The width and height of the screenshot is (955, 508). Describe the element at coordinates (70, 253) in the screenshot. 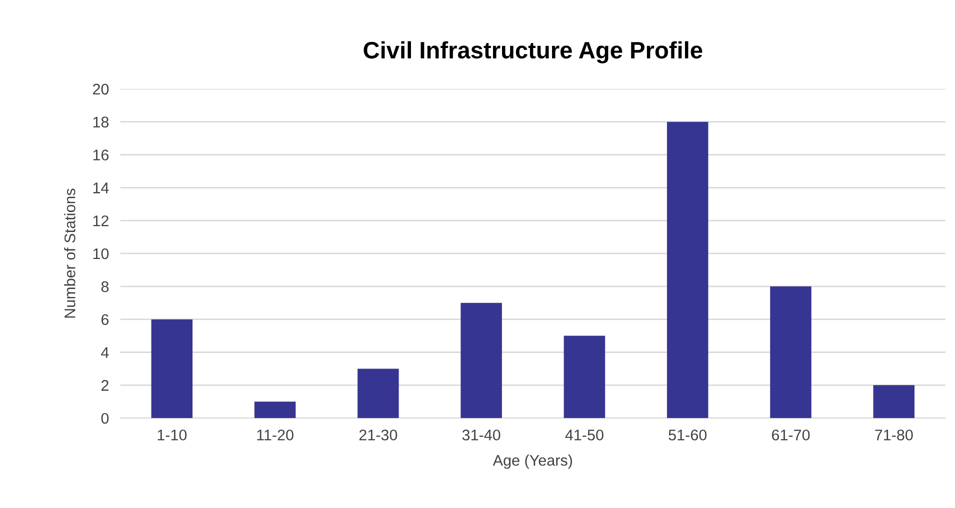

I see `y-axis-title: Number of Stations` at that location.